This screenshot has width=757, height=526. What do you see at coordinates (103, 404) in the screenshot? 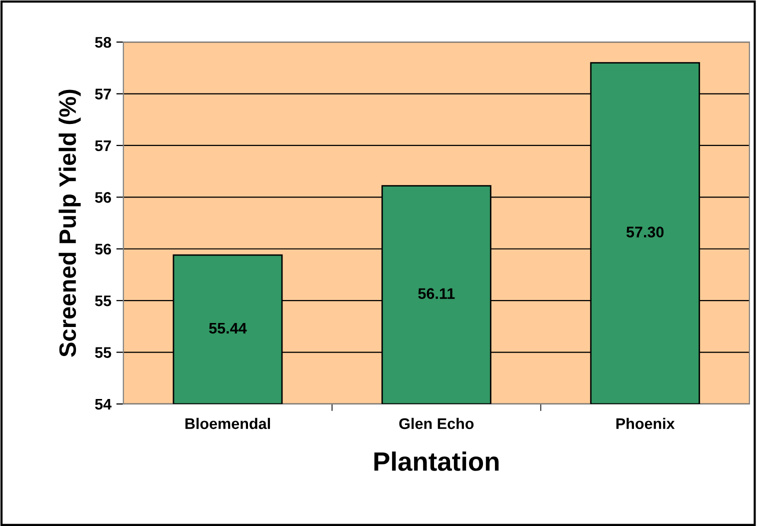
I see `y-tick-label: 54` at bounding box center [103, 404].